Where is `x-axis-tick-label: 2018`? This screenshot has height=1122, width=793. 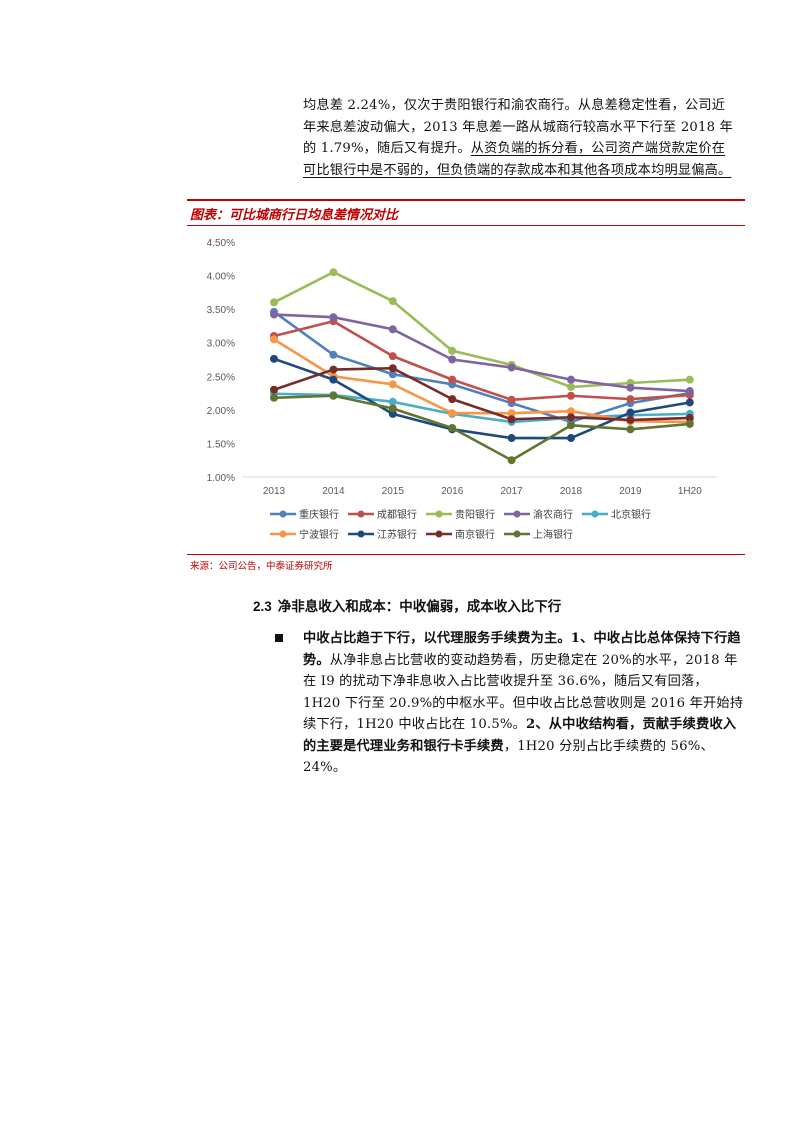
x-axis-tick-label: 2018 is located at coordinates (571, 491).